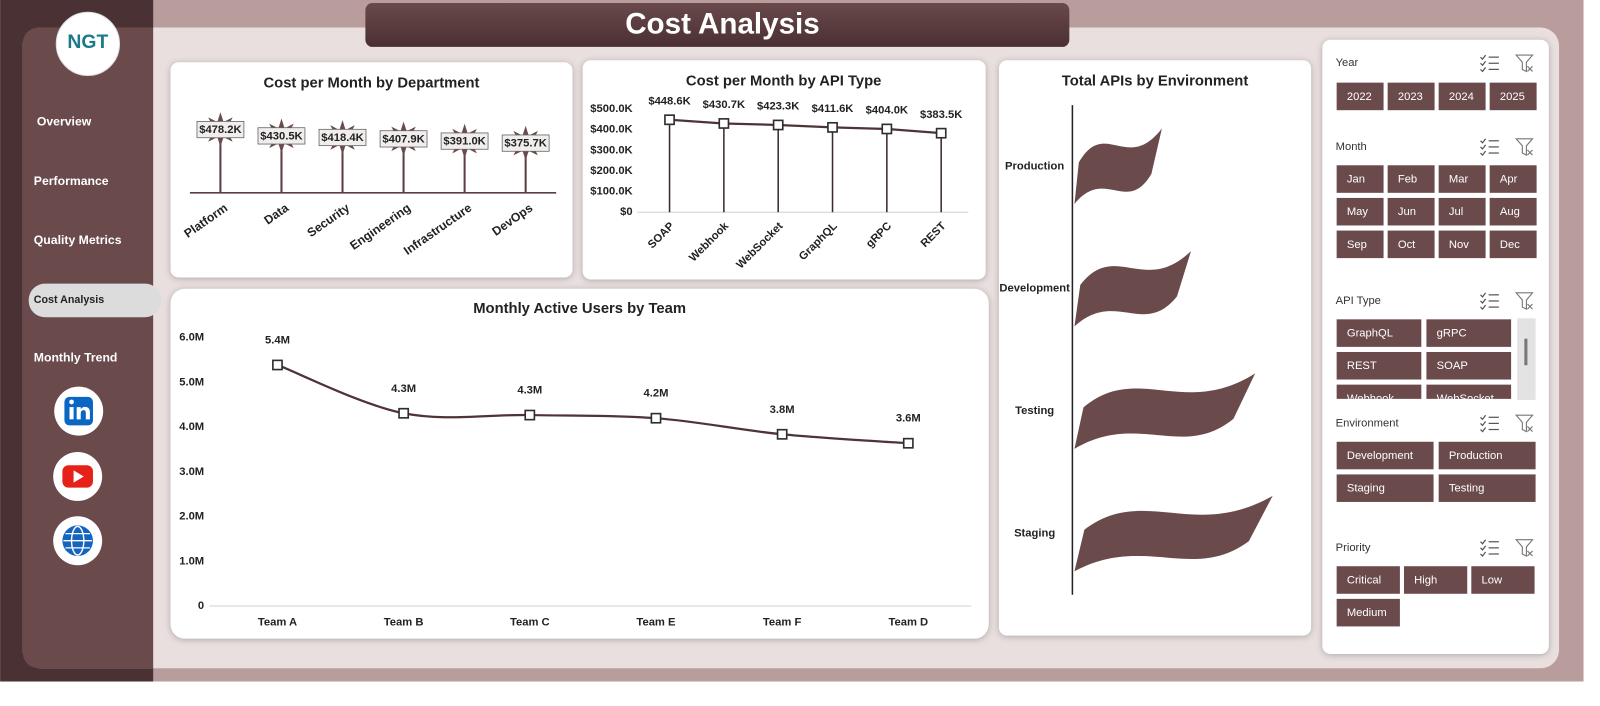 This screenshot has width=1600, height=706. What do you see at coordinates (1456, 212) in the screenshot?
I see `slicer-item: Jul` at bounding box center [1456, 212].